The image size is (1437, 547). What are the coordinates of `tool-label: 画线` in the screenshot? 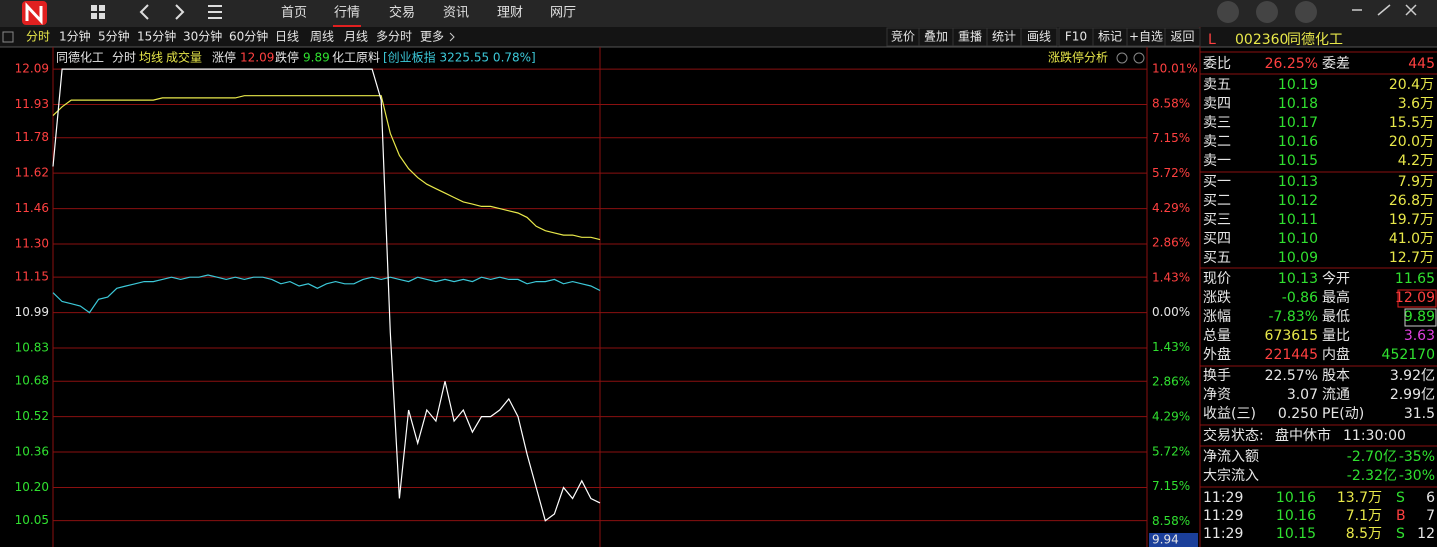 It's located at (1039, 37).